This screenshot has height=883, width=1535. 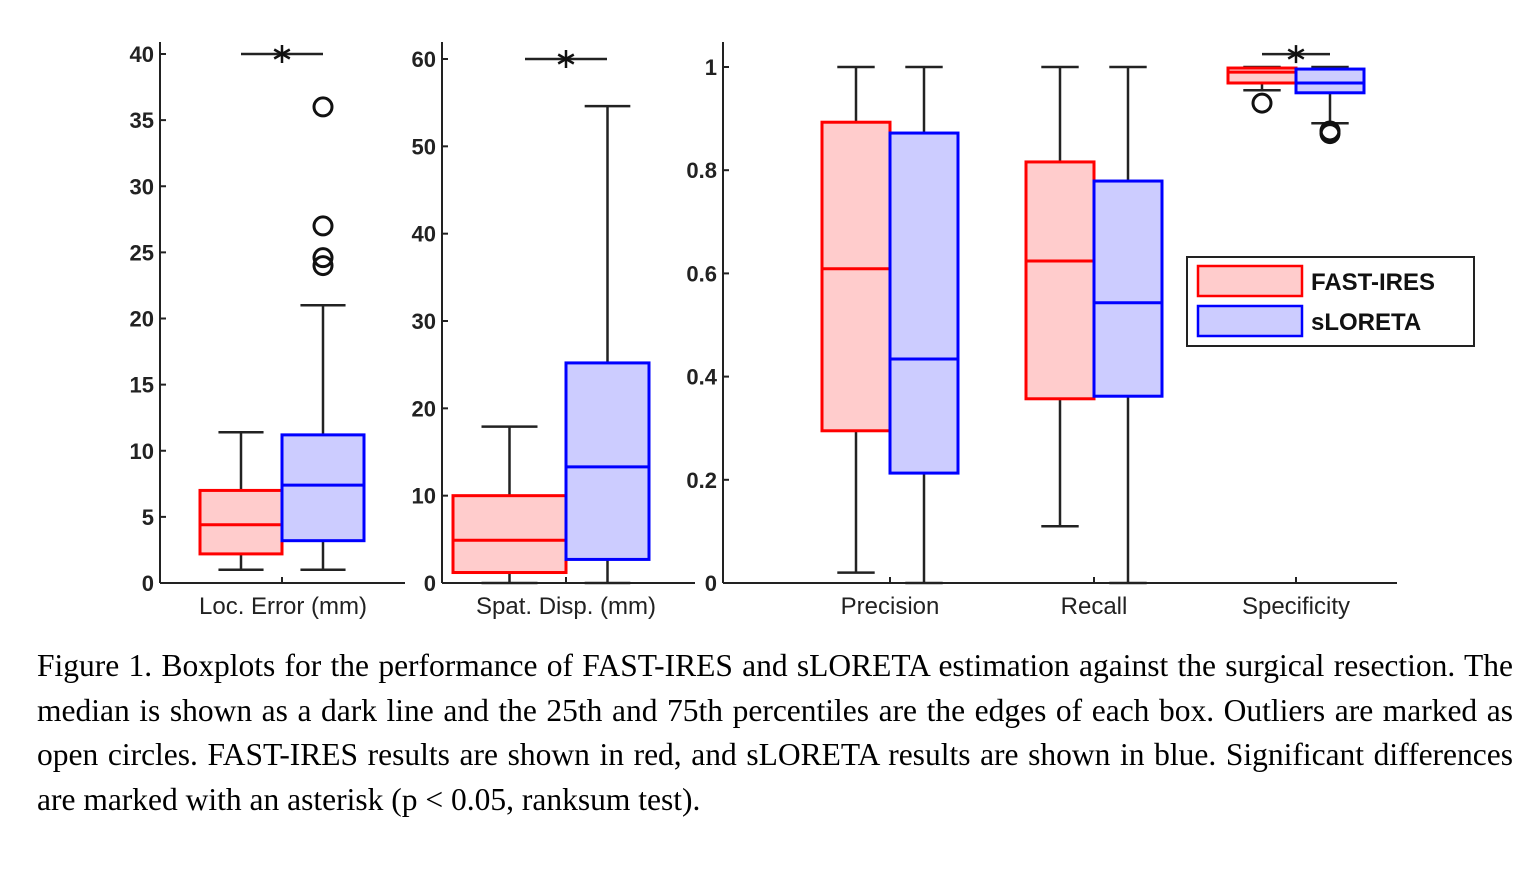 I want to click on x-axis-label: Spat. Disp. (mm), so click(x=566, y=606).